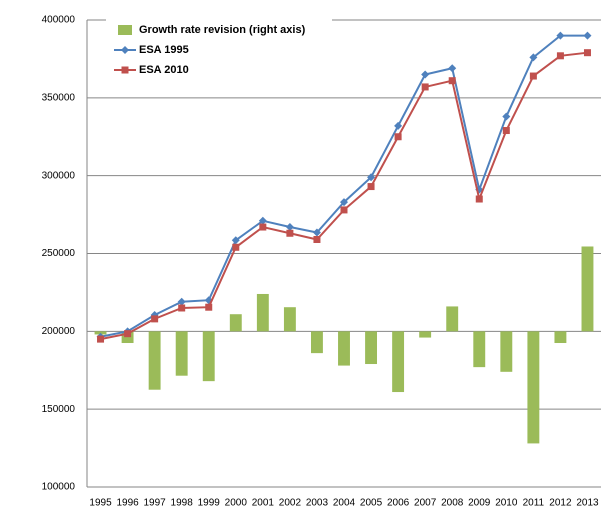  Describe the element at coordinates (59, 175) in the screenshot. I see `y-tick-label: 300000` at that location.